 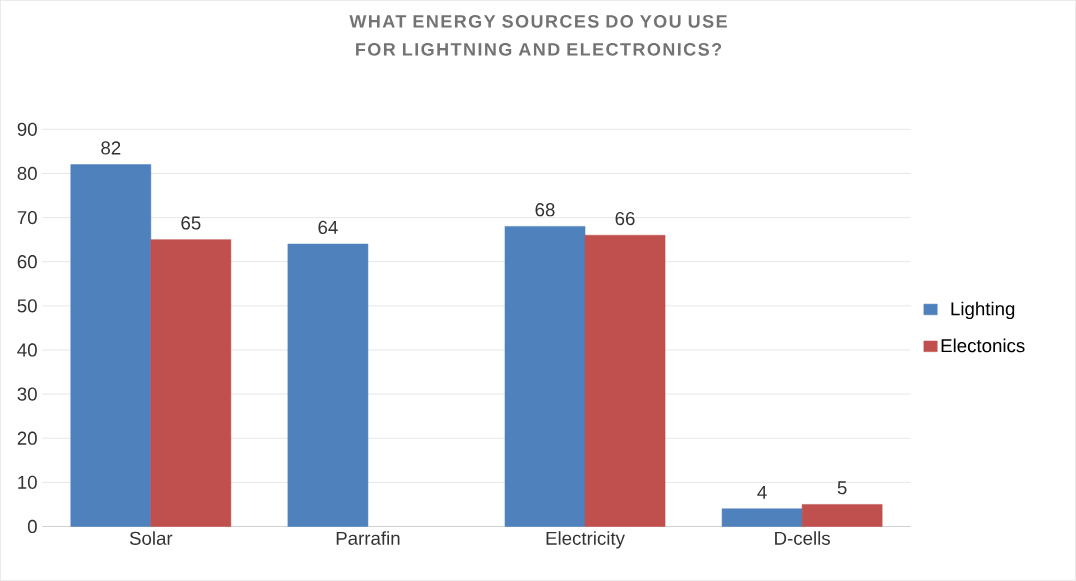 I want to click on x-tick-label: D-cells, so click(x=802, y=538).